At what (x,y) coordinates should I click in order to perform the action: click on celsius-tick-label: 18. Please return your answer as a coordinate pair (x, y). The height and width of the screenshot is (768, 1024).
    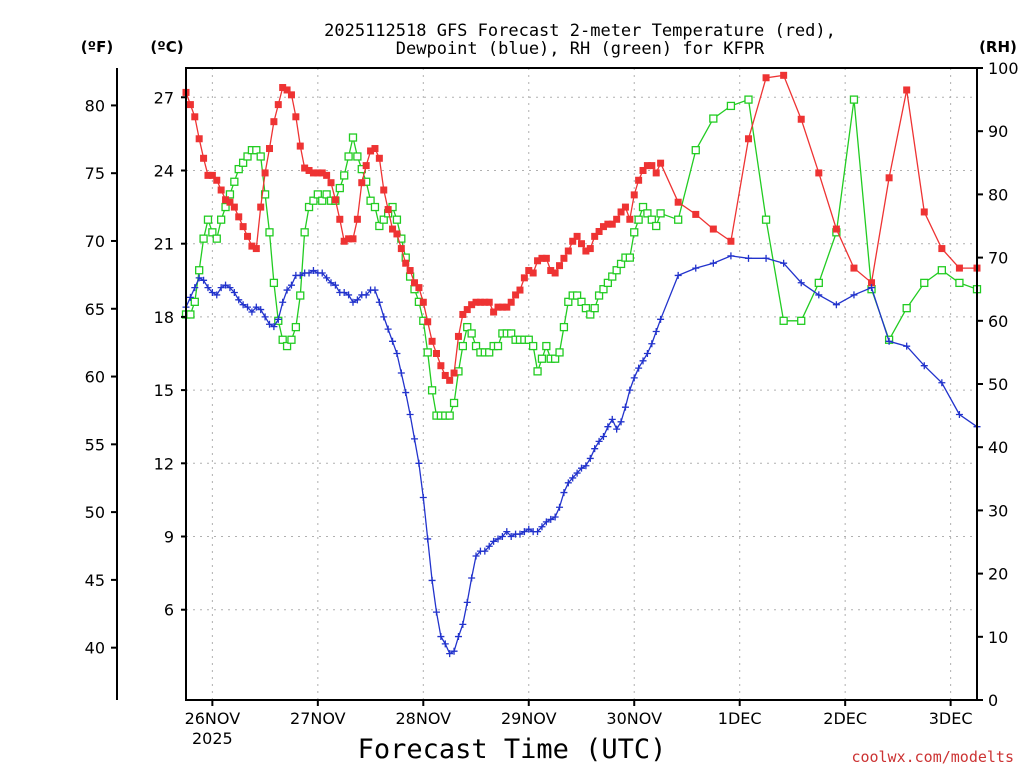
    Looking at the image, I should click on (164, 317).